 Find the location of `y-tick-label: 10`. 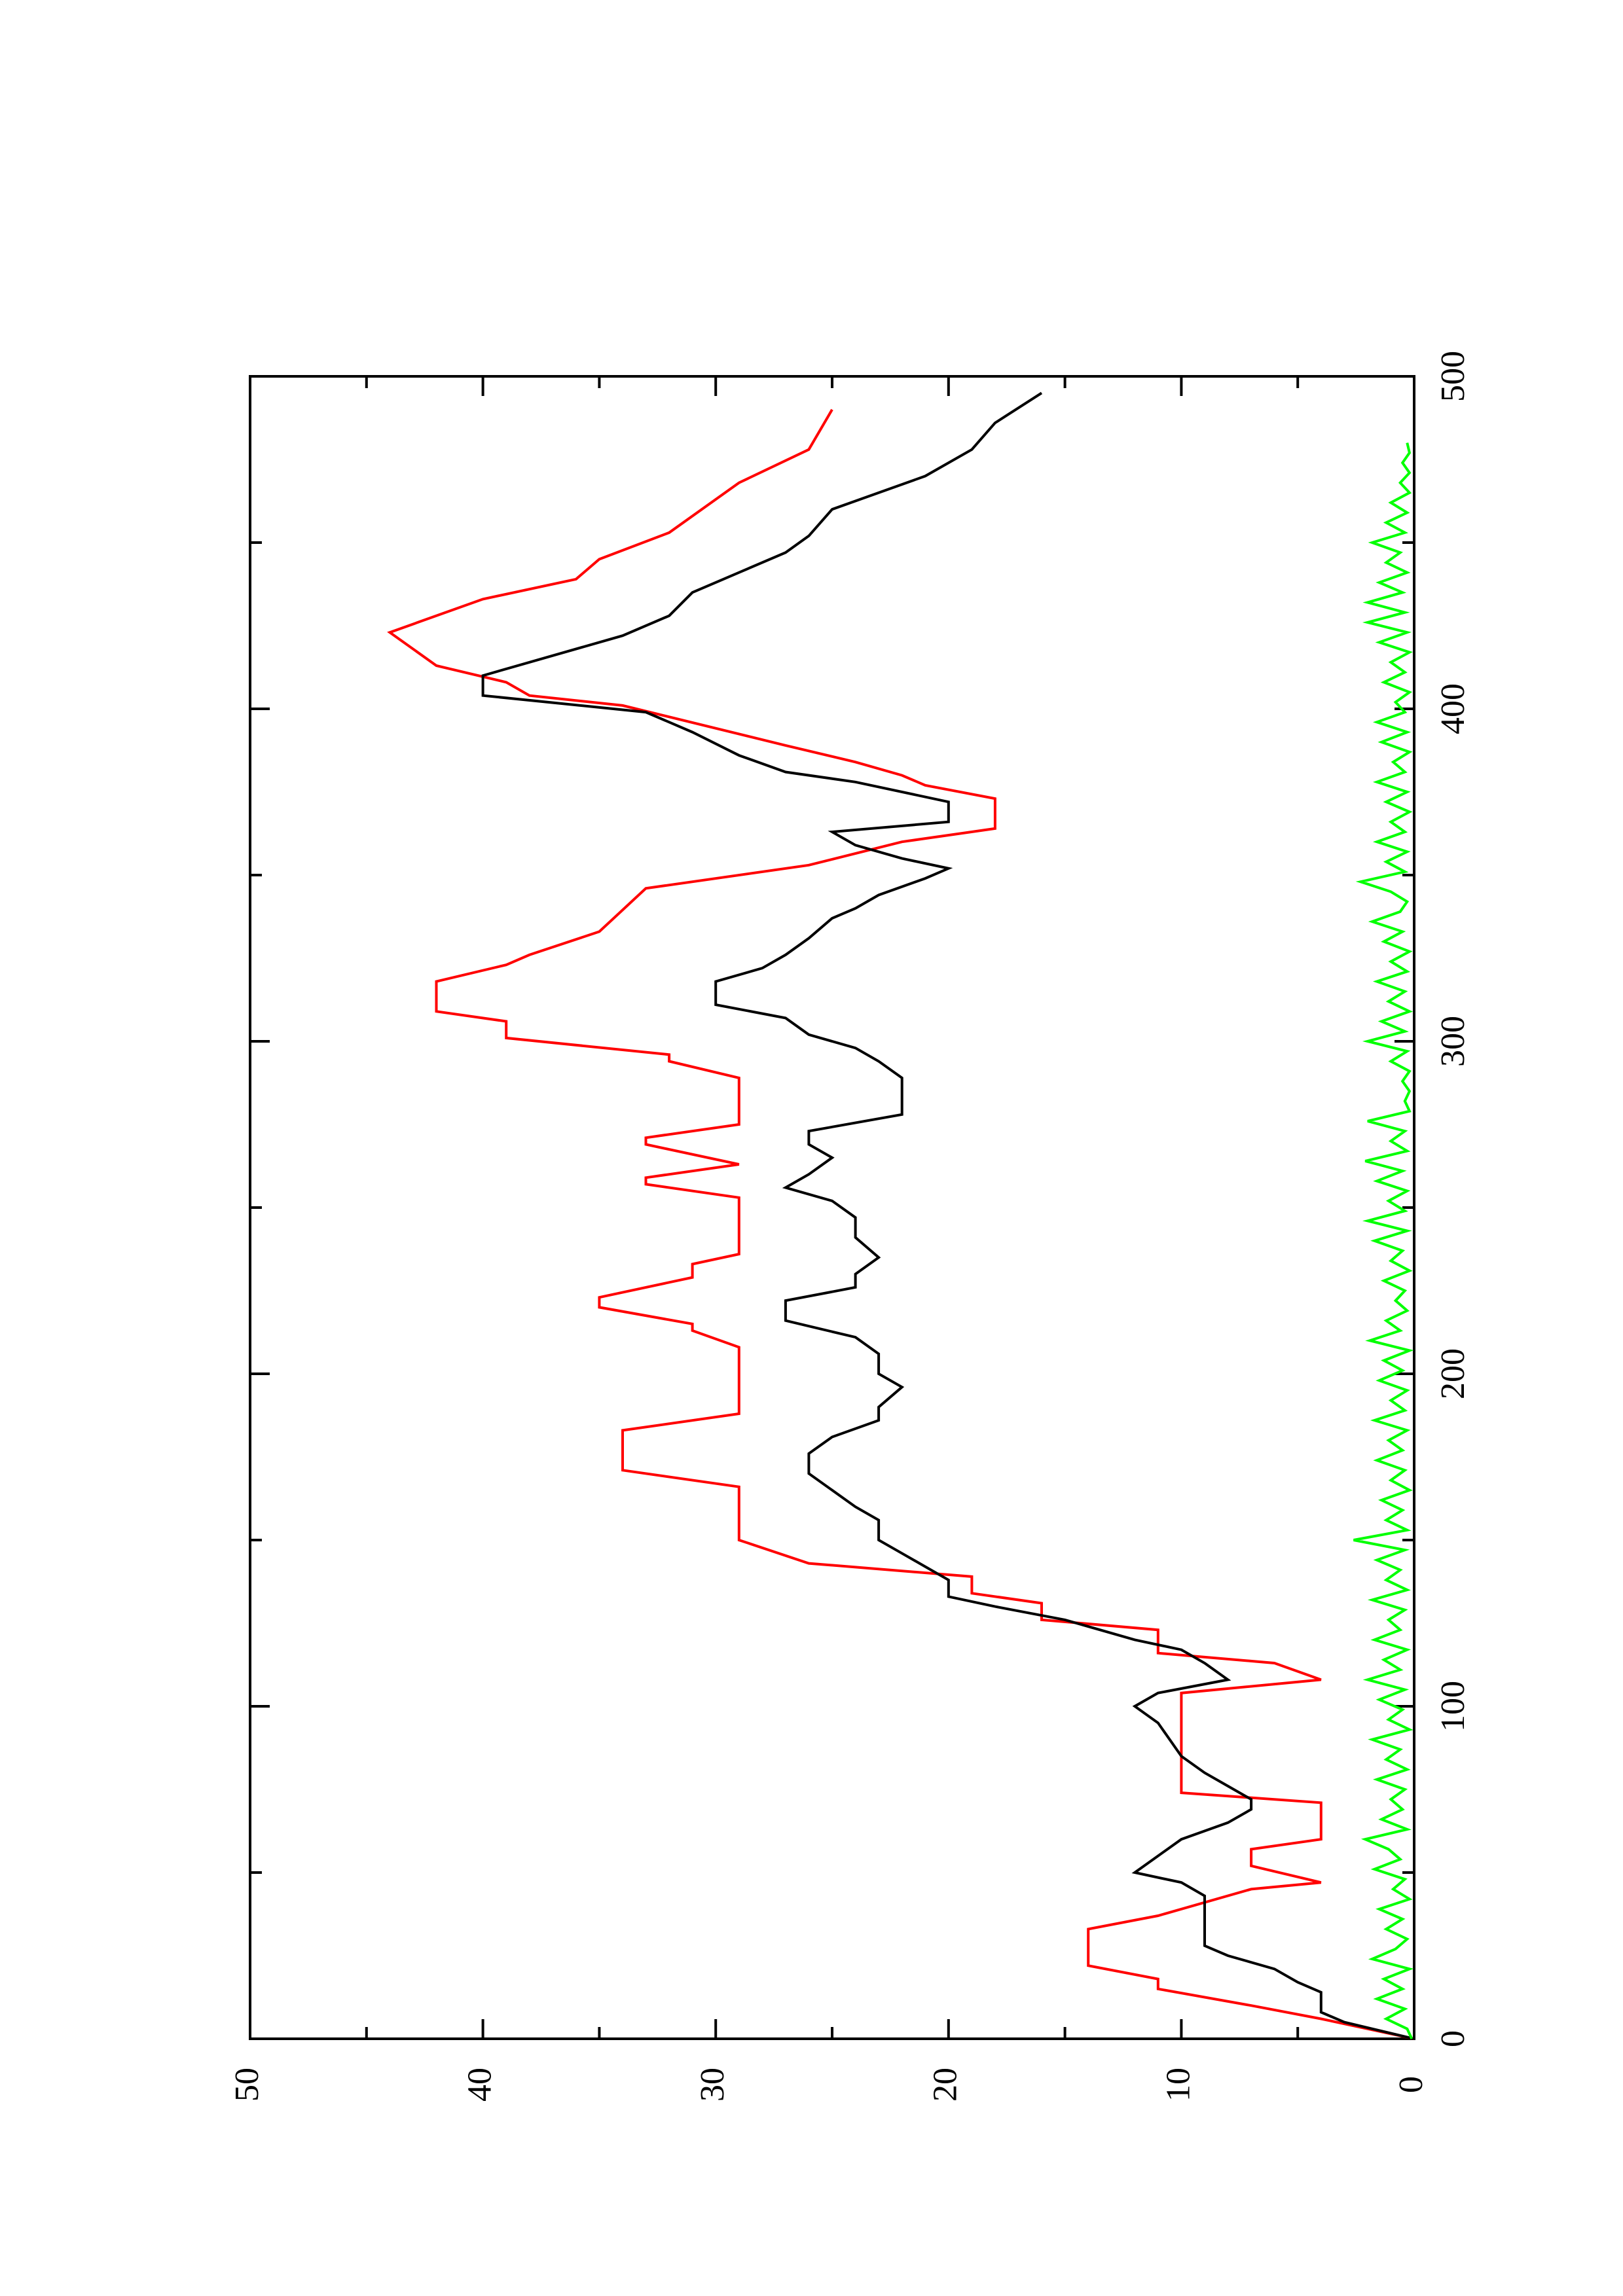

y-tick-label: 10 is located at coordinates (1178, 2085).